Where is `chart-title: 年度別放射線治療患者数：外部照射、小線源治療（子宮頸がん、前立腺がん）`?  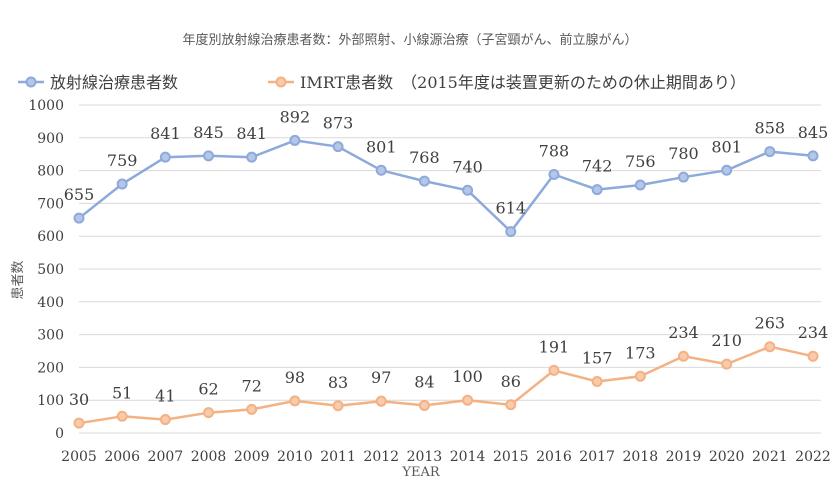 chart-title: 年度別放射線治療患者数：外部照射、小線源治療（子宮頸がん、前立腺がん） is located at coordinates (409, 40).